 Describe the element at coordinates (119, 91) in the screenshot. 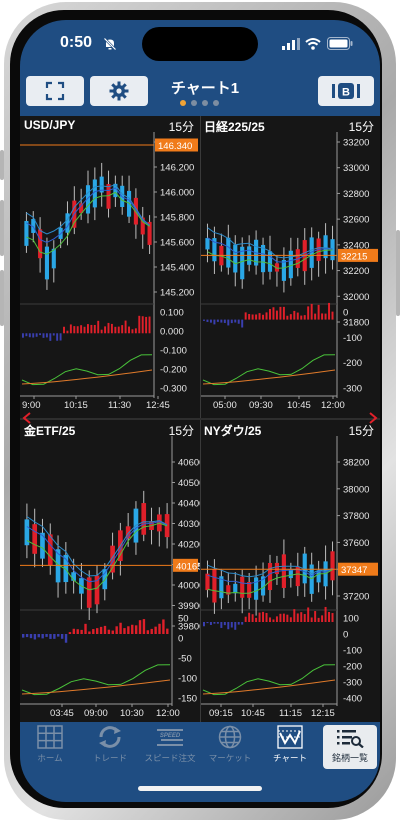

I see `settings-button` at that location.